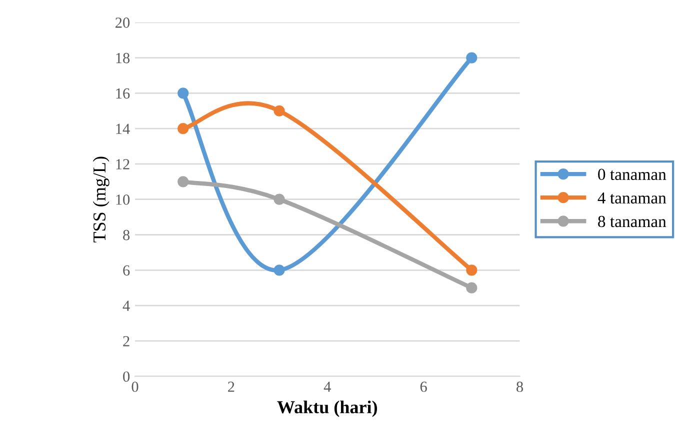 The image size is (675, 448). Describe the element at coordinates (327, 387) in the screenshot. I see `x-tick-label: 4` at that location.